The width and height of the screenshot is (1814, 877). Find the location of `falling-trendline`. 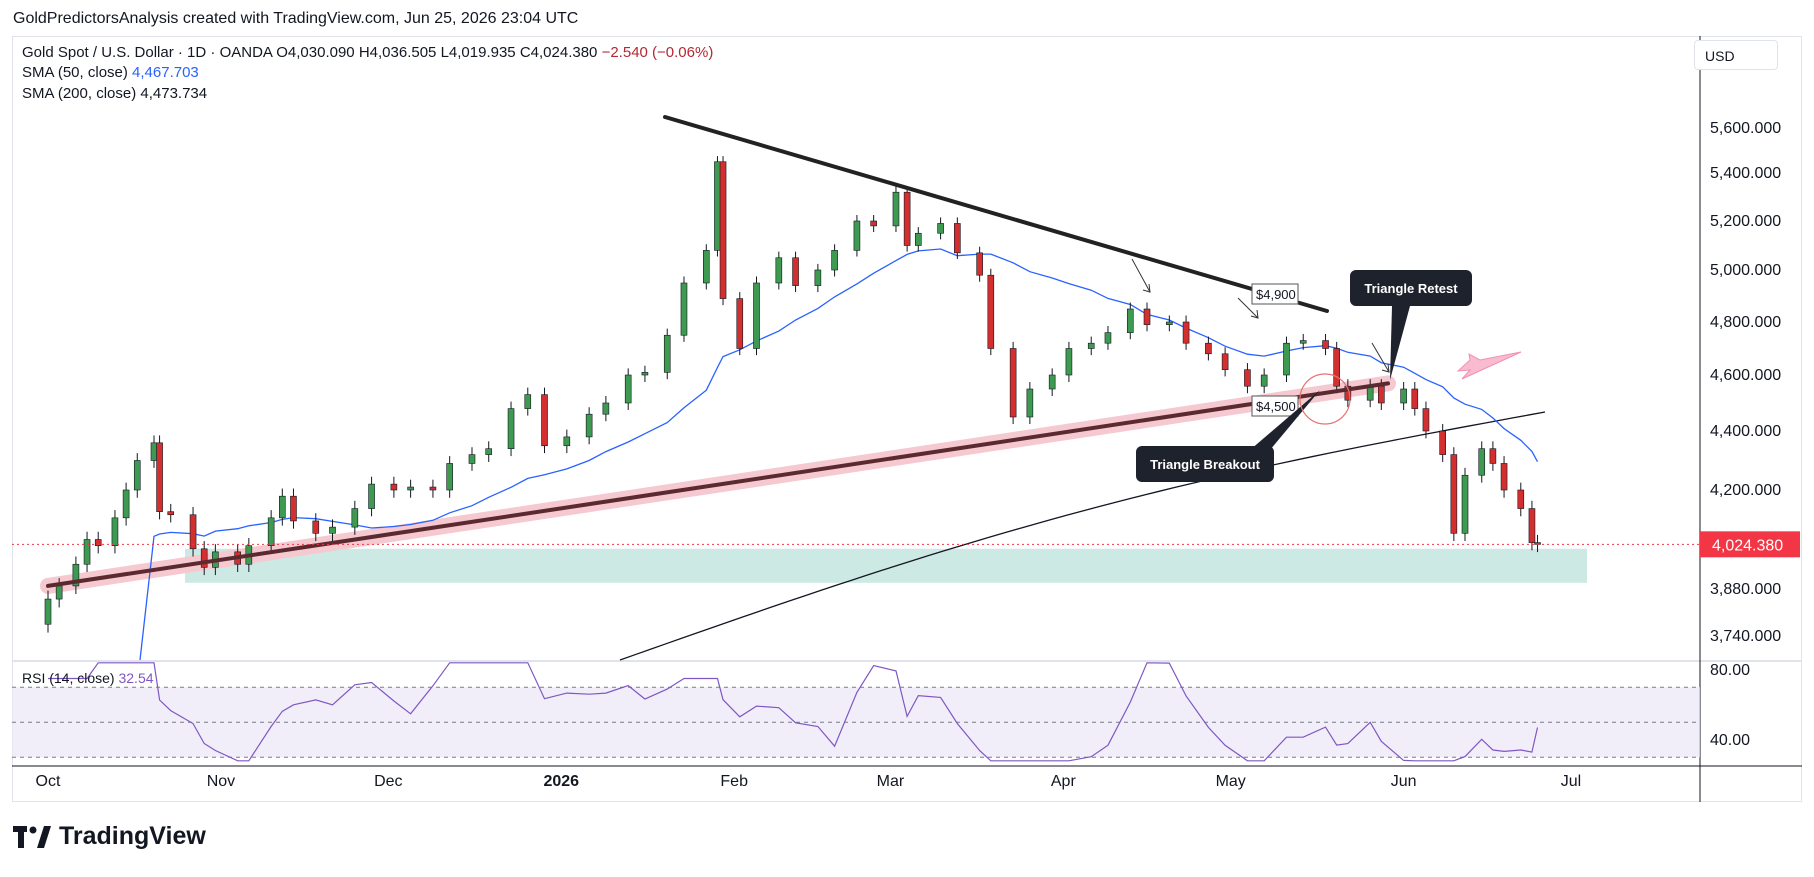

falling-trendline is located at coordinates (996, 214).